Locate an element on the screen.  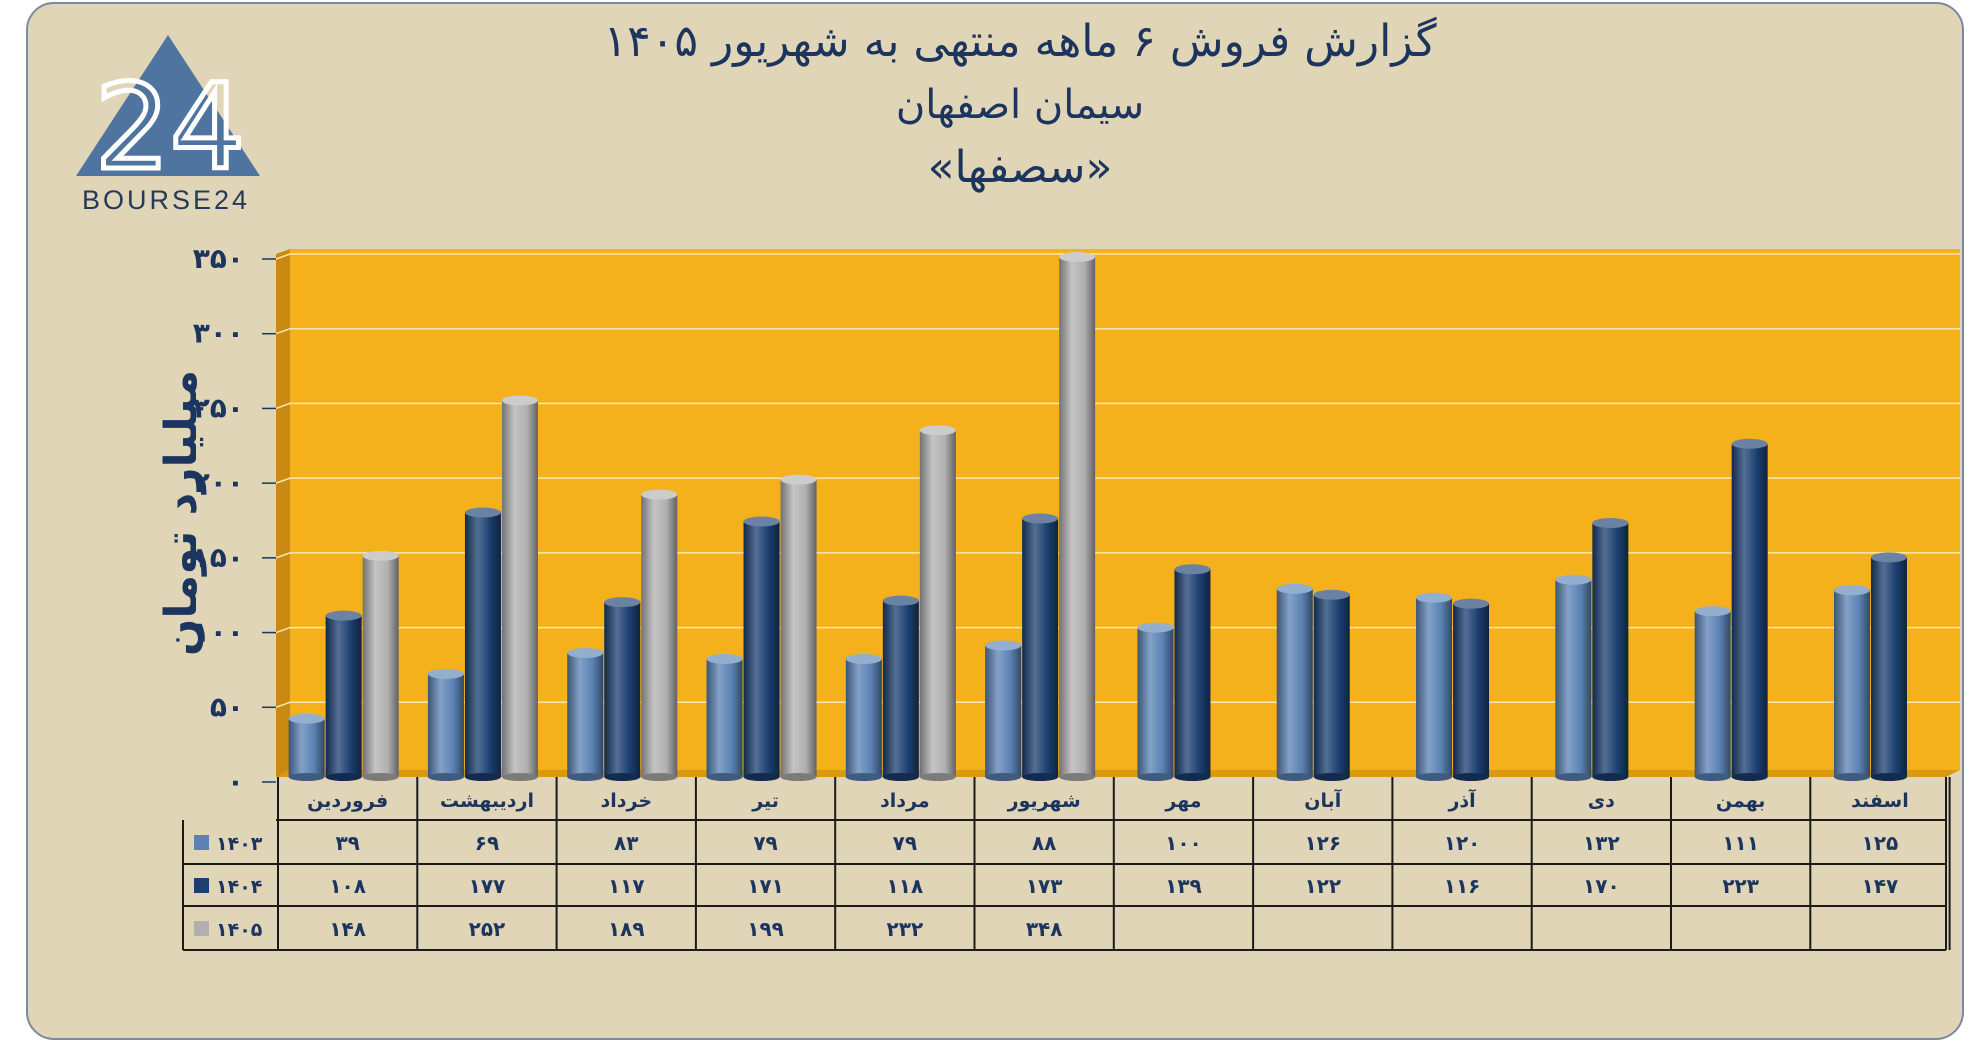
y-axis: ۰ ۵۰ ۱۰۰ ۱۵۰ ۲۰۰ ۲۵۰ ۳۰۰ ۳۵۰ is located at coordinates (234, 520).